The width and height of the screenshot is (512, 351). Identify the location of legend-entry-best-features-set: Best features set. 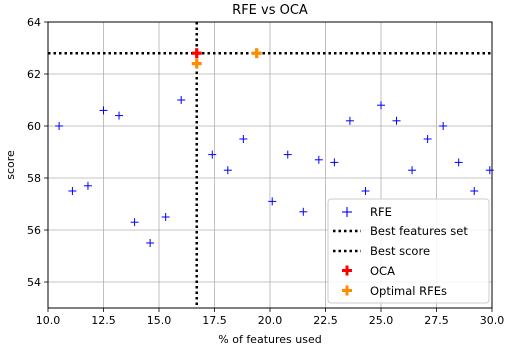
(400, 231).